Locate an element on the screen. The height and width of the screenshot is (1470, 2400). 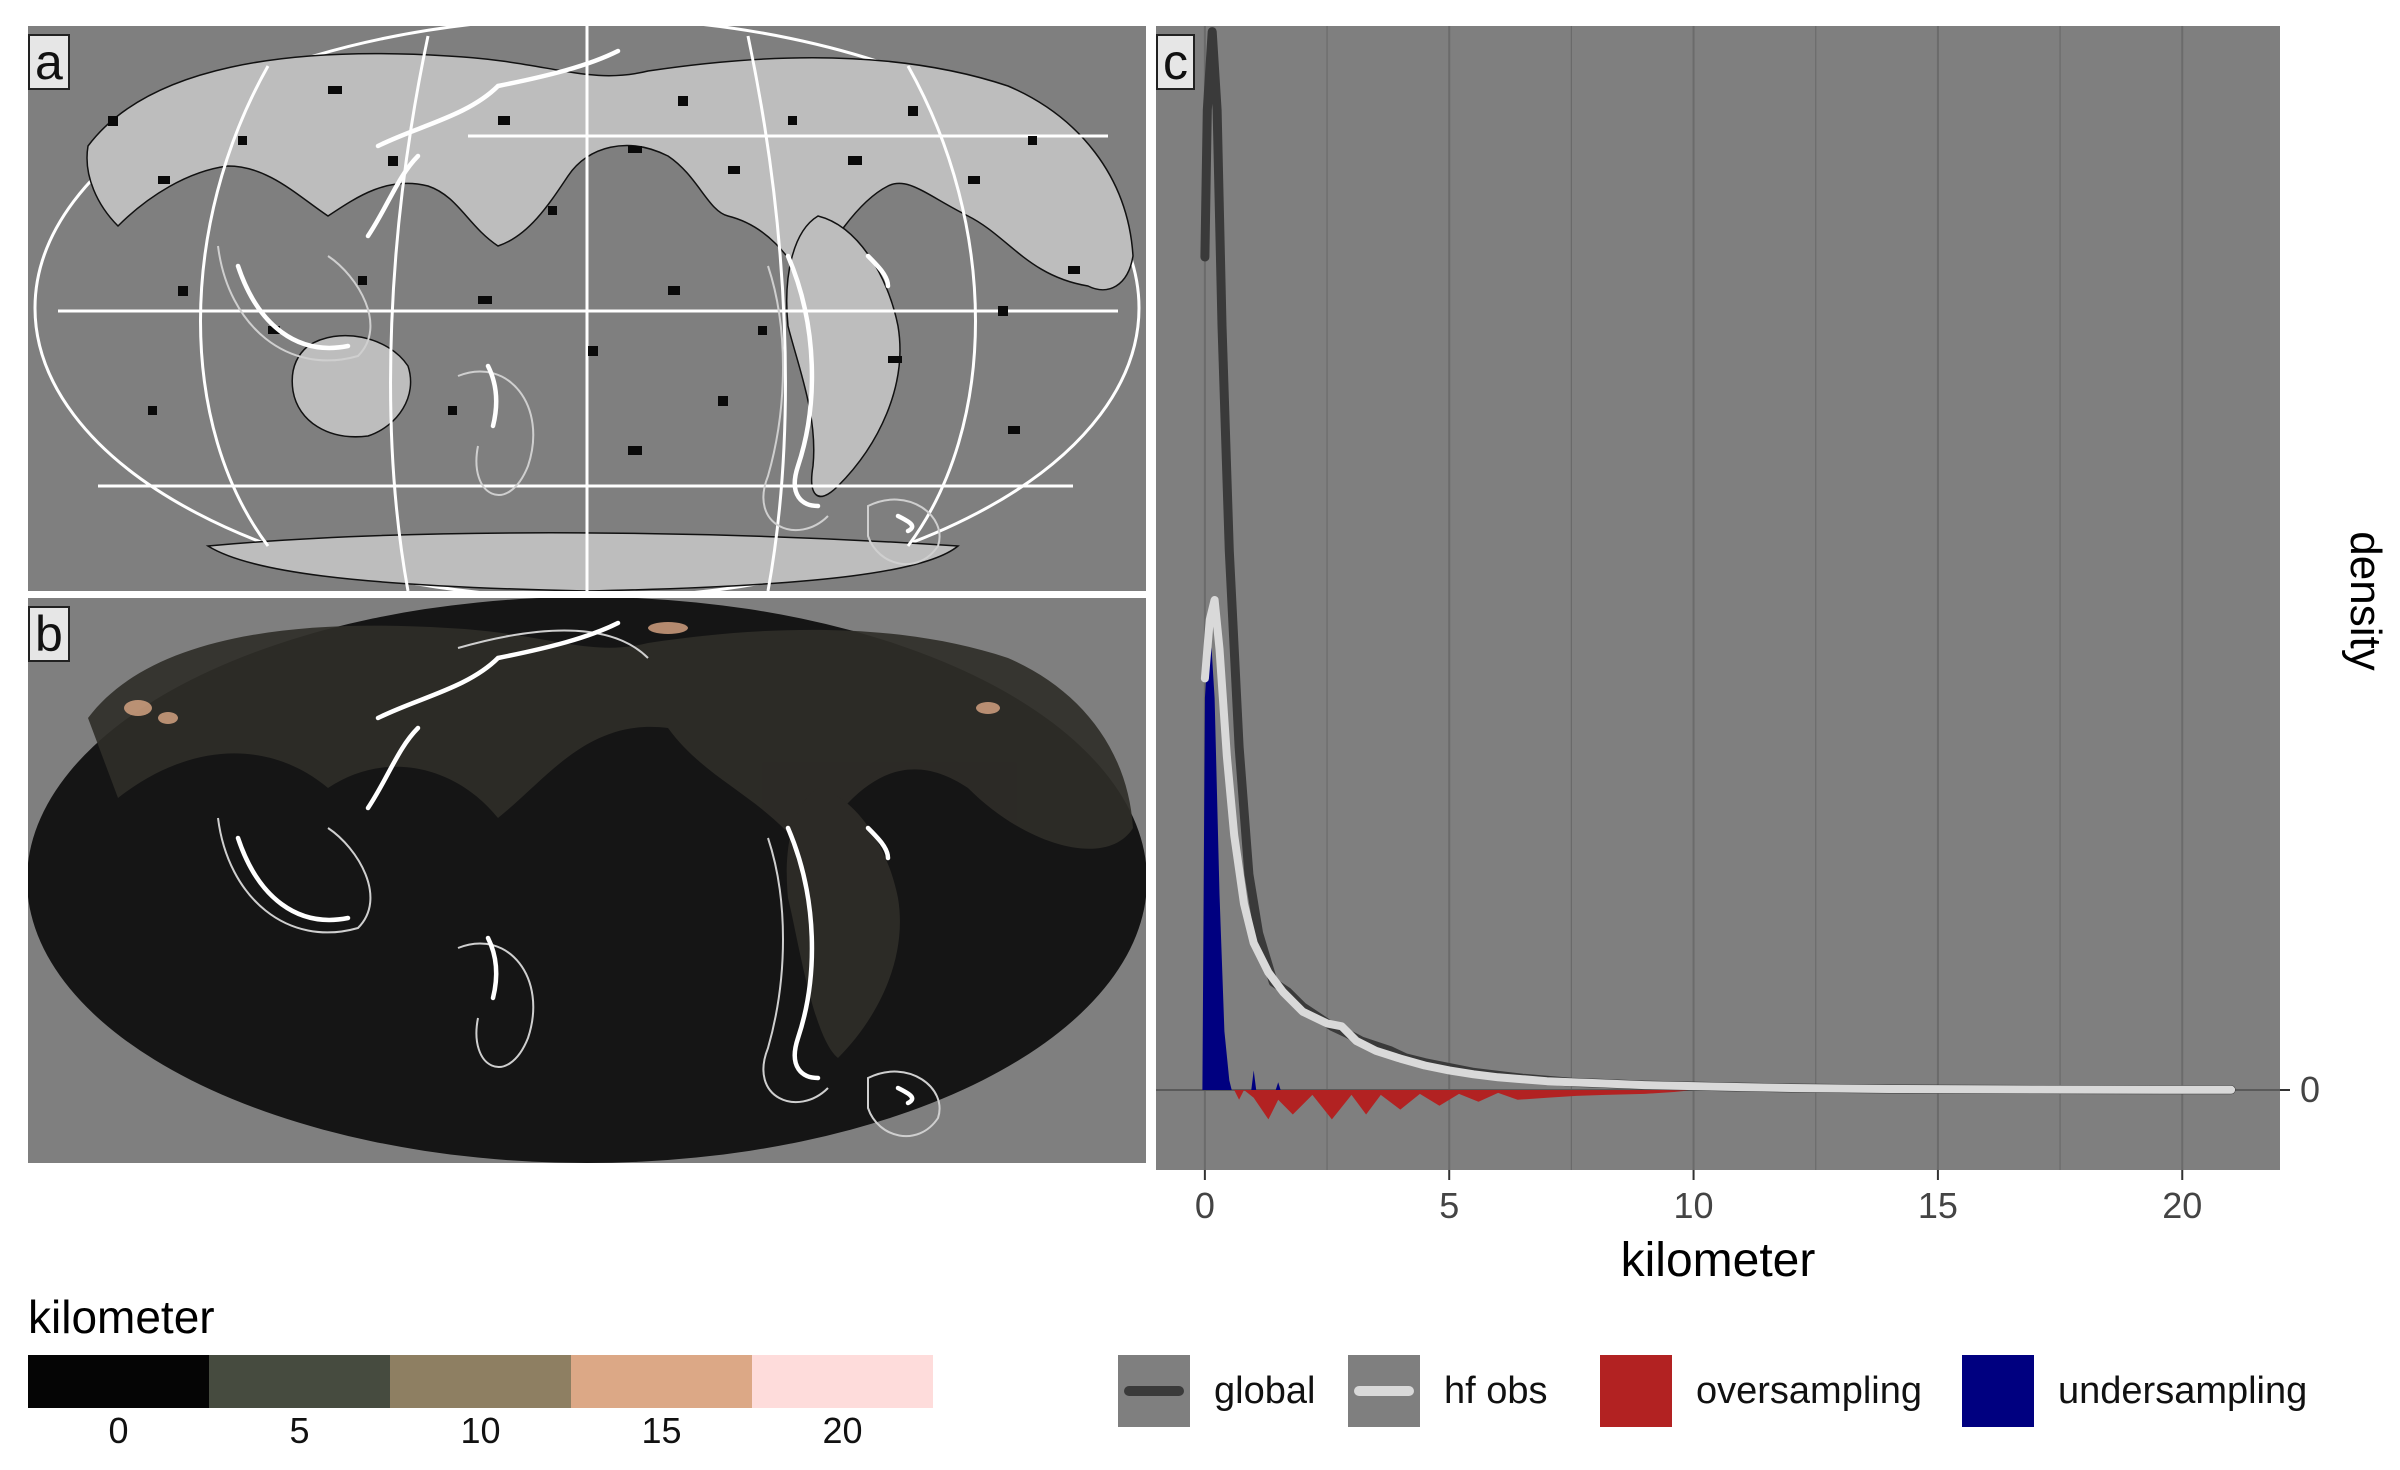
series-hf-obs-line is located at coordinates (1718, 845).